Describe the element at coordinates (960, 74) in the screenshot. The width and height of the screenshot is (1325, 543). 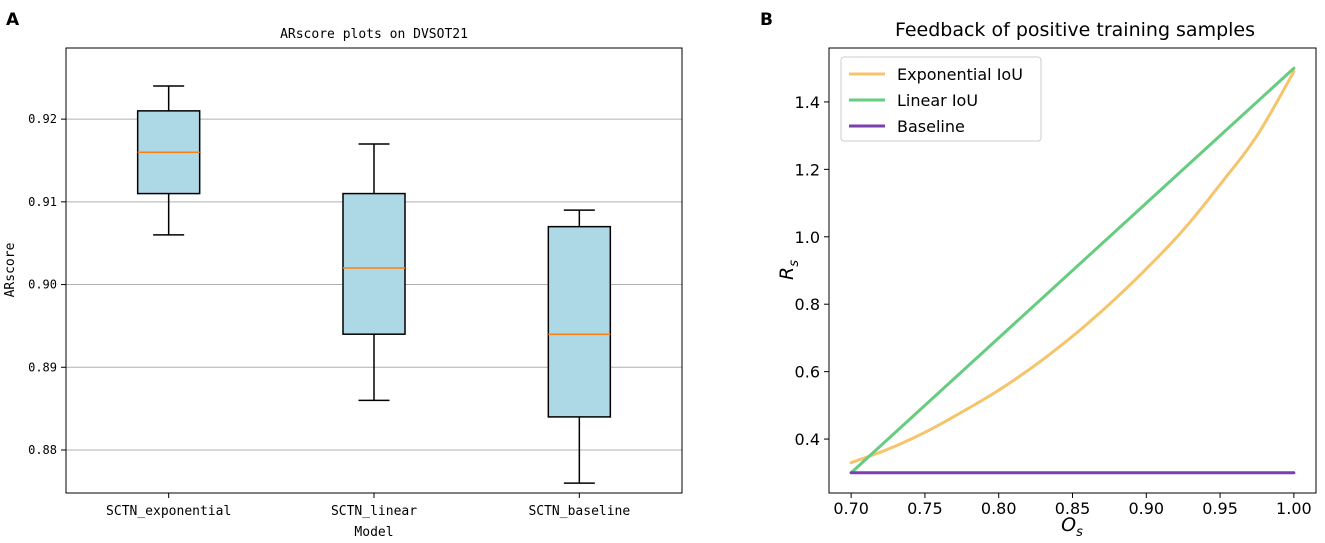
I see `legend-label: Exponential IoU` at that location.